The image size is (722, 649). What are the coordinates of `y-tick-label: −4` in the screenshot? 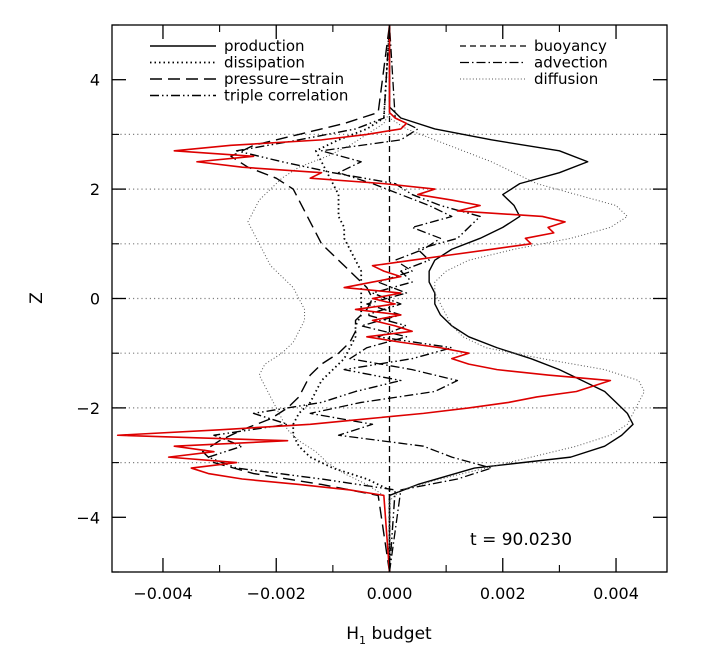 It's located at (88, 517).